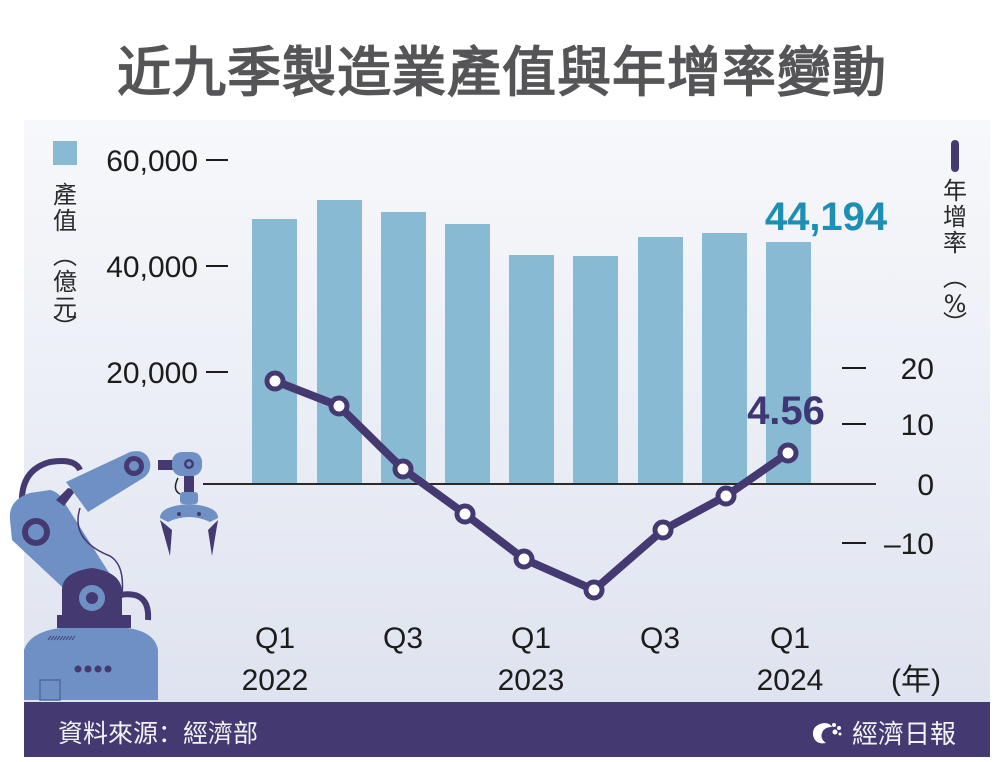 The width and height of the screenshot is (1004, 762). I want to click on x-axis-unit: (年), so click(916, 680).